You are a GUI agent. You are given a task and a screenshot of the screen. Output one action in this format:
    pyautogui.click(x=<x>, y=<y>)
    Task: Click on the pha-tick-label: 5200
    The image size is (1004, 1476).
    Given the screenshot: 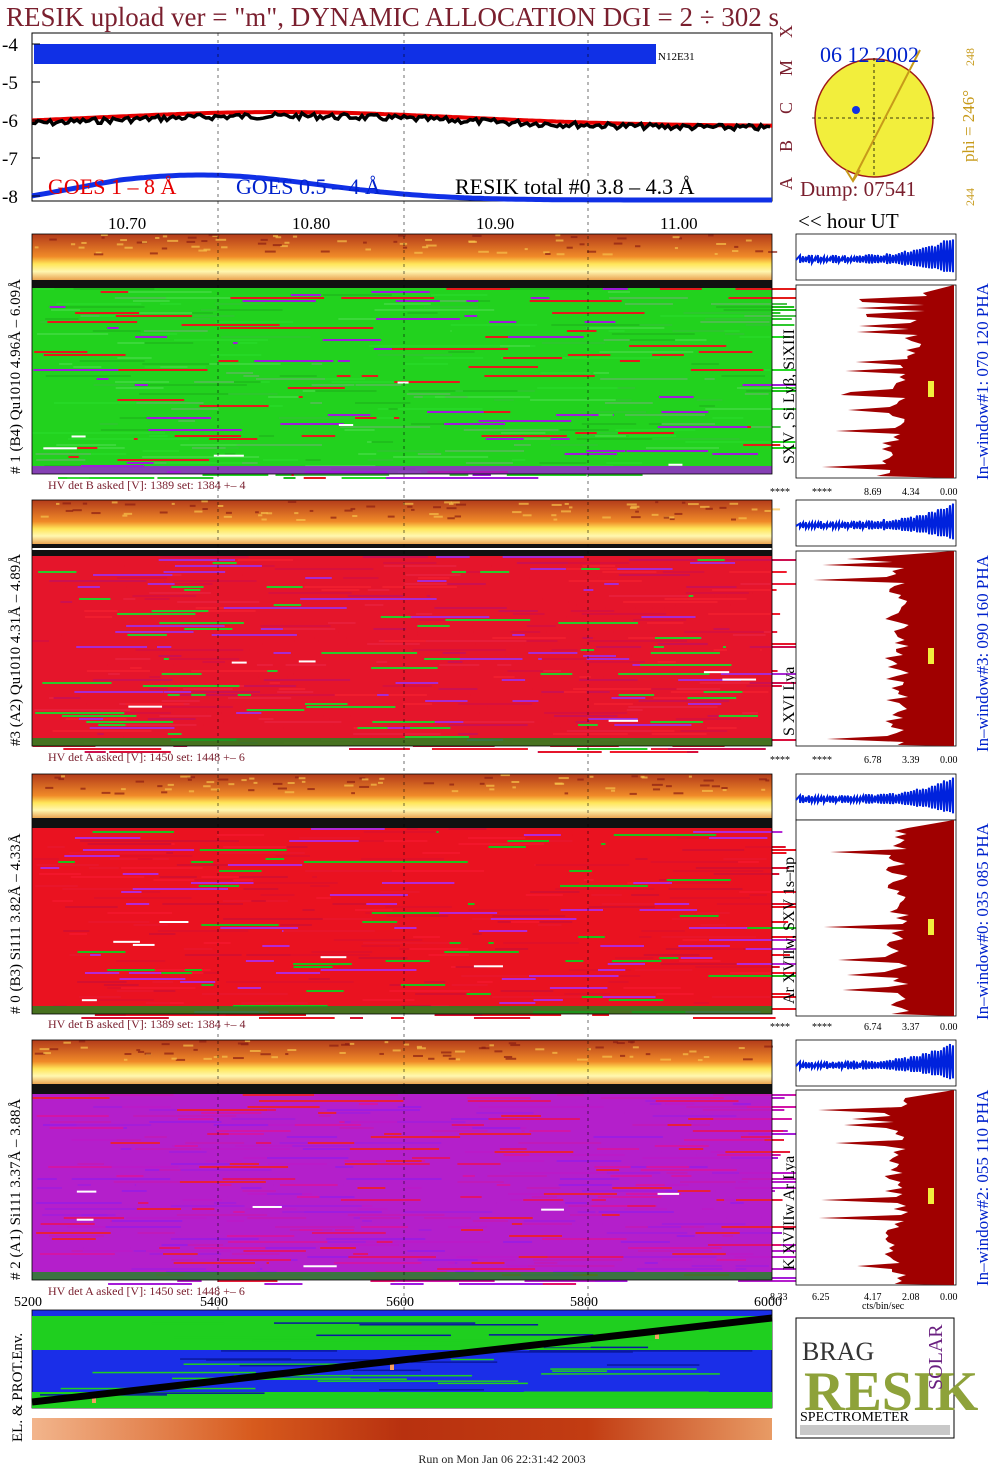 What is the action you would take?
    pyautogui.click(x=28, y=1302)
    